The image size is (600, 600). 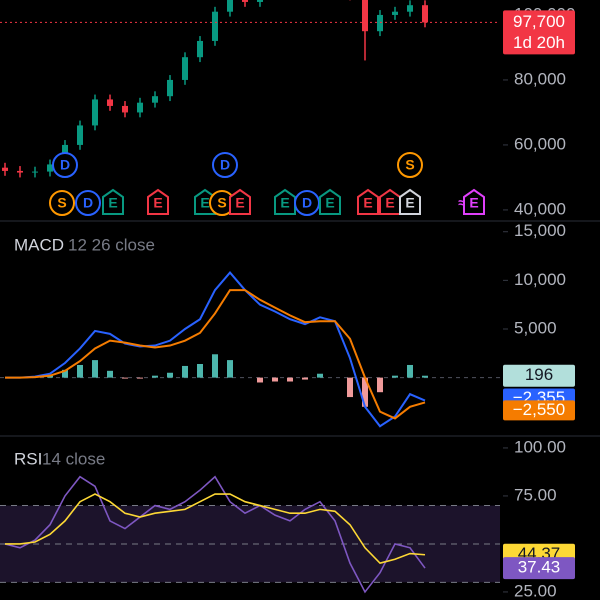 I want to click on rsi-params: 14 close, so click(x=73, y=458).